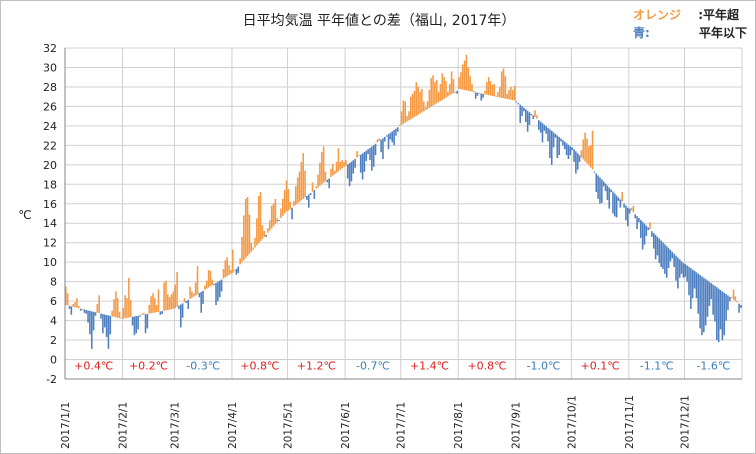  What do you see at coordinates (657, 15) in the screenshot?
I see `legend-label-above: オレンジ` at bounding box center [657, 15].